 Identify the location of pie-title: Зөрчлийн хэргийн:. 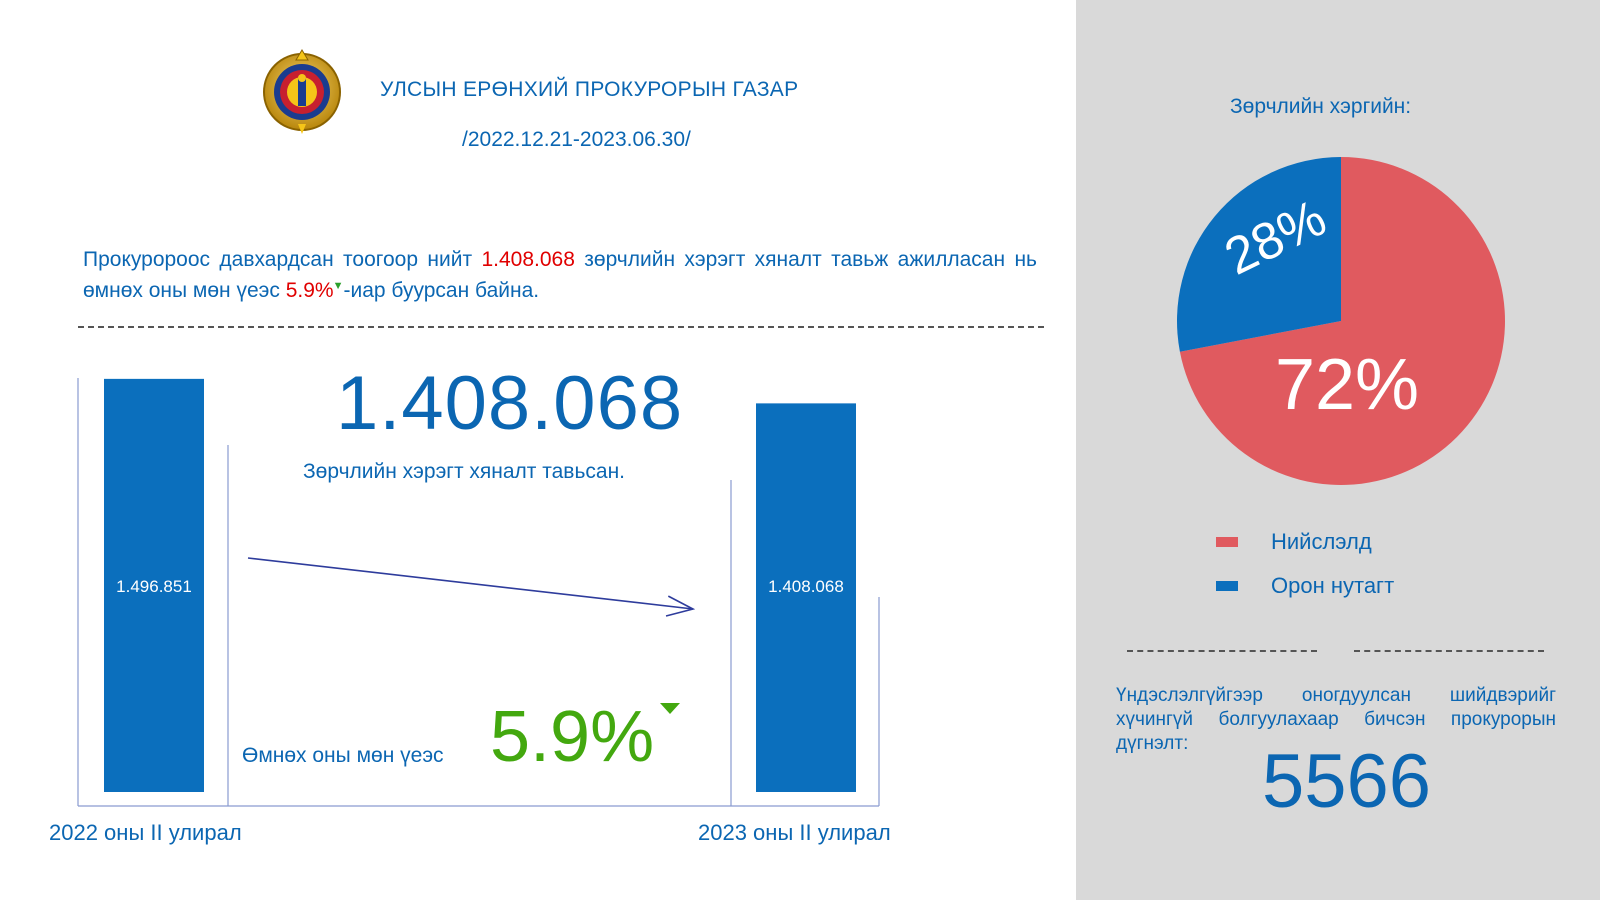
(1321, 106).